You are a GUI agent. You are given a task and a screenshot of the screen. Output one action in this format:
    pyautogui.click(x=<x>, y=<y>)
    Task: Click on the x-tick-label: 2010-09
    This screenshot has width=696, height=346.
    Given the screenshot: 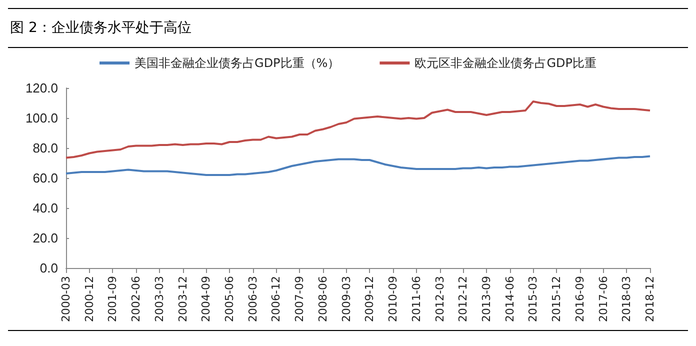 What is the action you would take?
    pyautogui.click(x=393, y=299)
    